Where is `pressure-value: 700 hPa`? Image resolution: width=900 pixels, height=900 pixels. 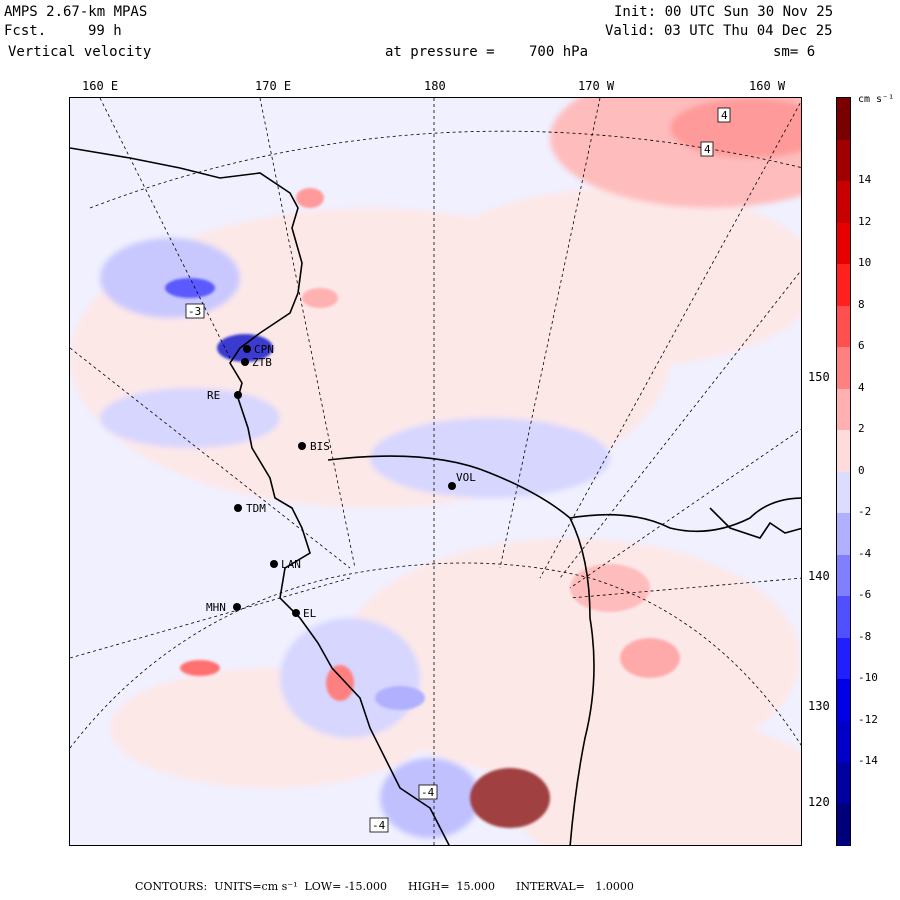
pressure-value: 700 hPa is located at coordinates (559, 52).